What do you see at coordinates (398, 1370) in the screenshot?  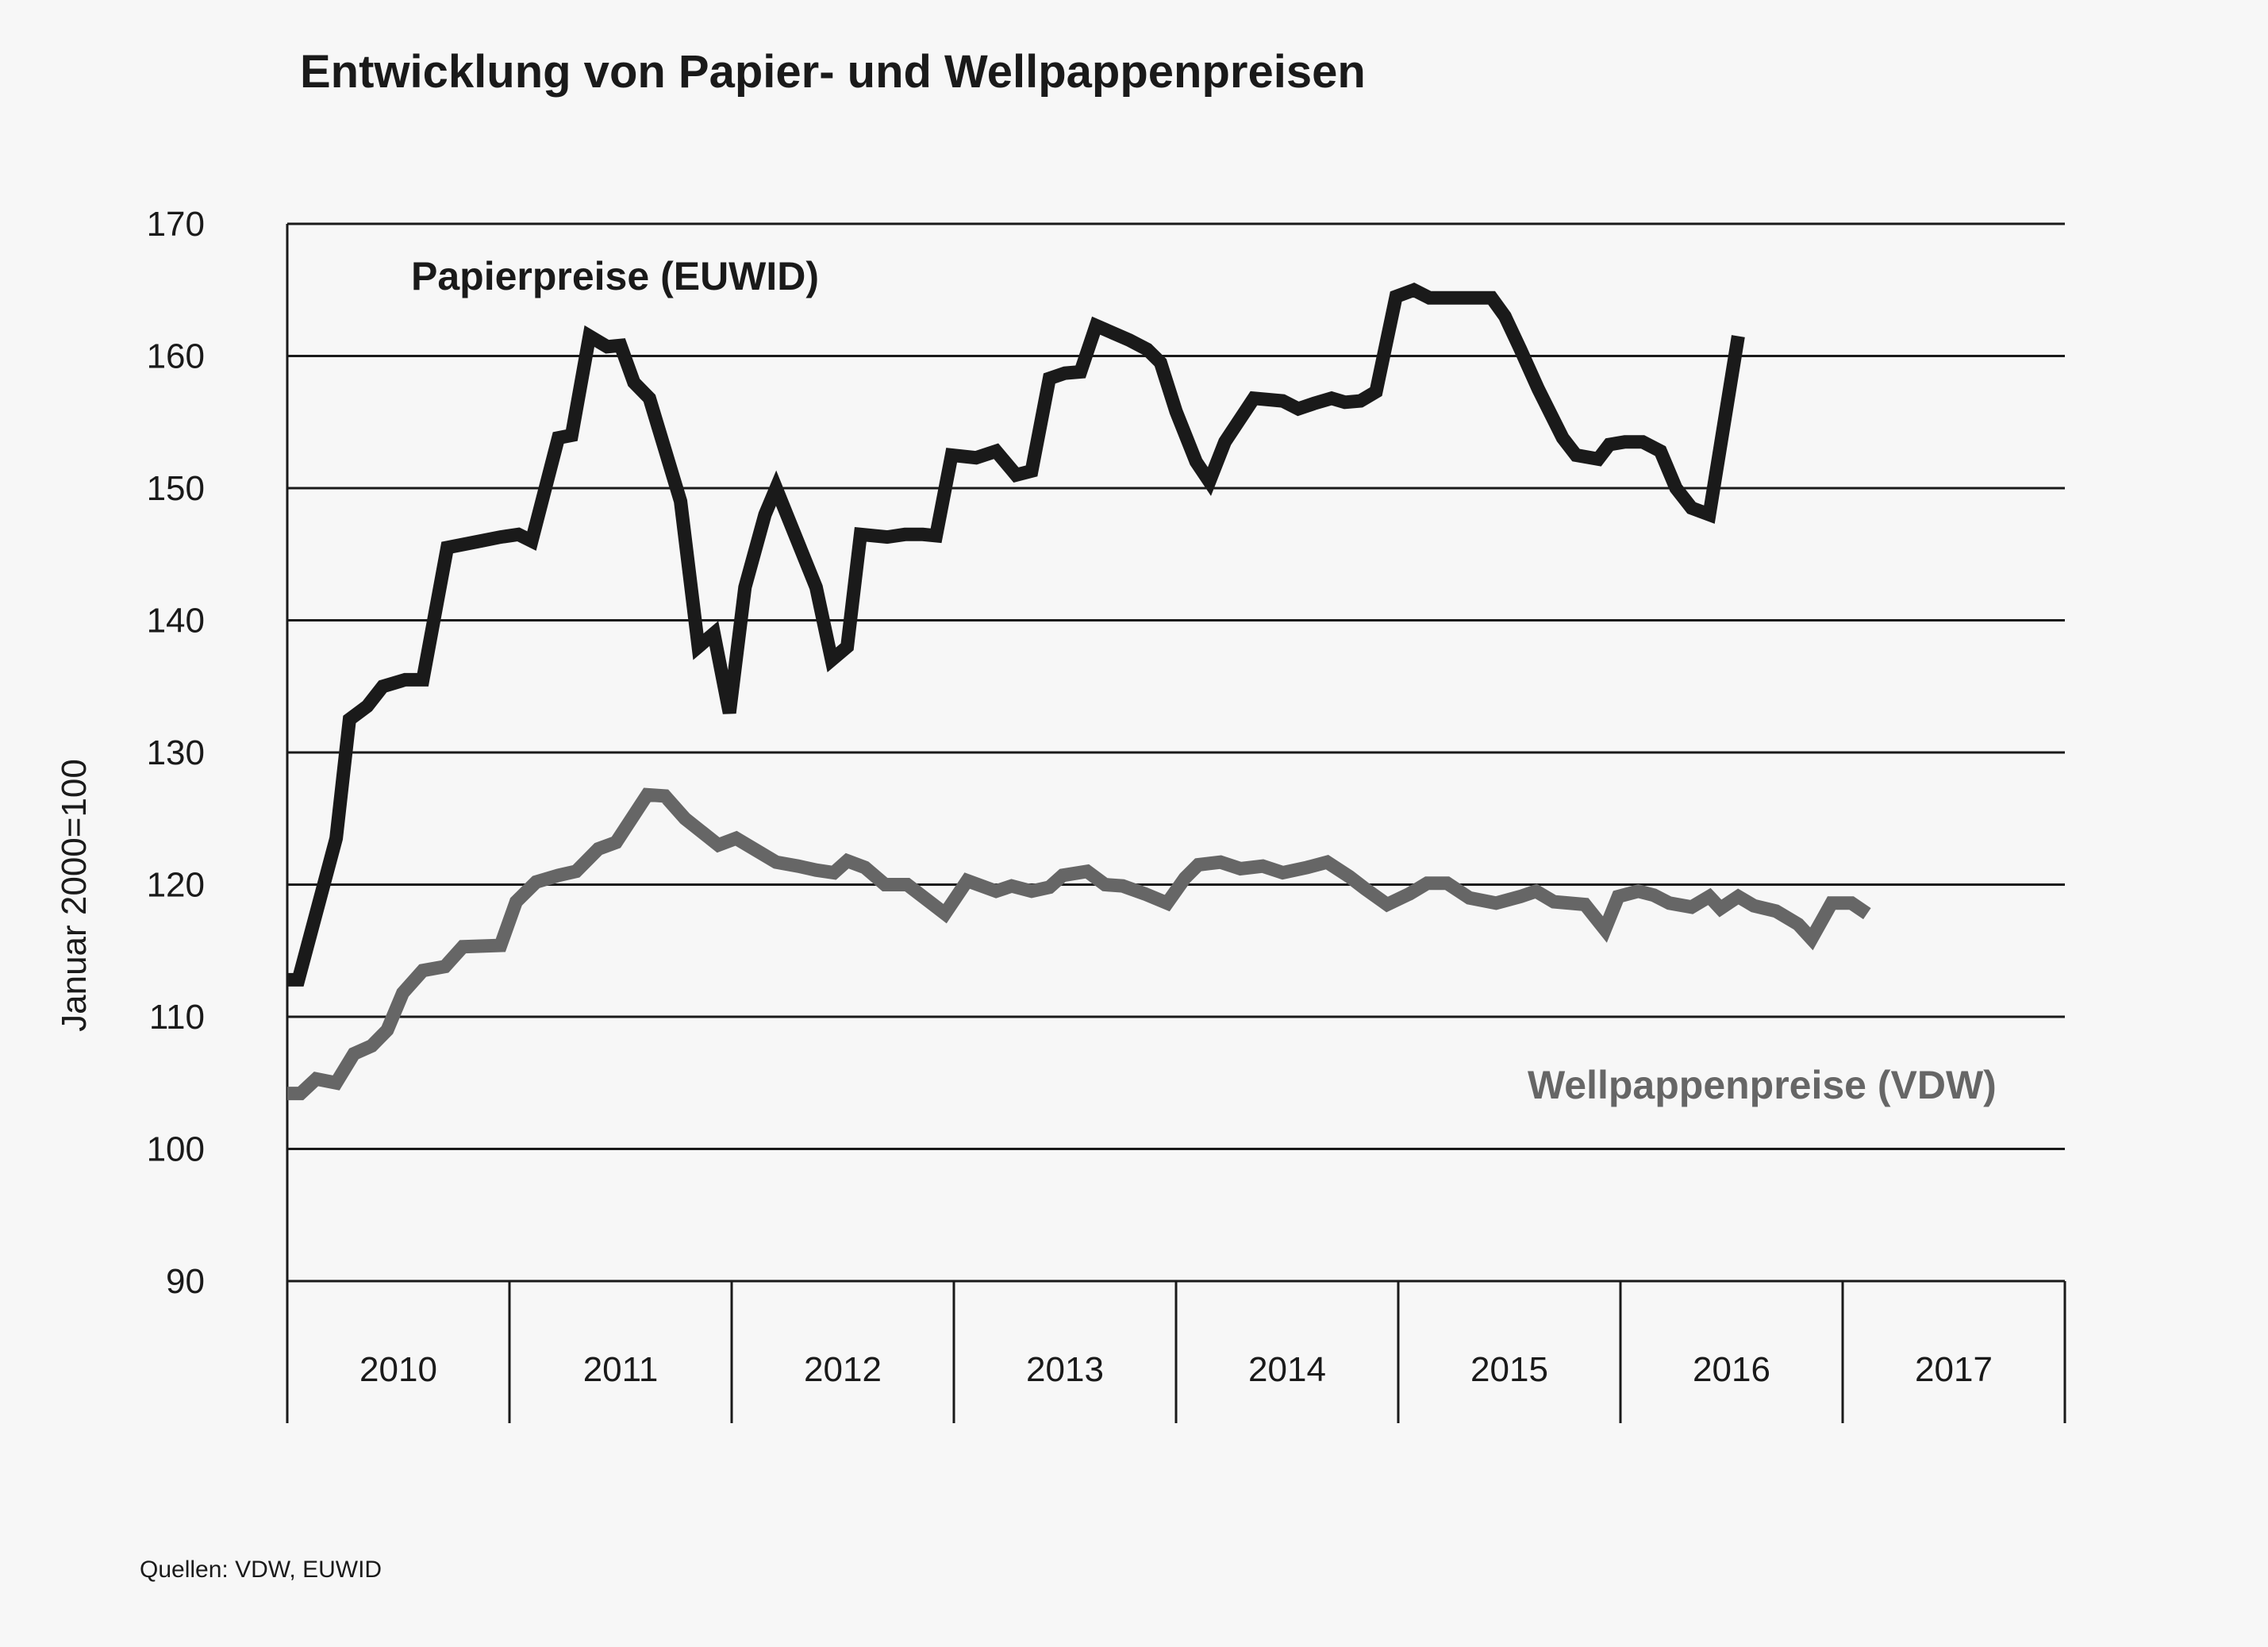 I see `x-tick-label: 2010` at bounding box center [398, 1370].